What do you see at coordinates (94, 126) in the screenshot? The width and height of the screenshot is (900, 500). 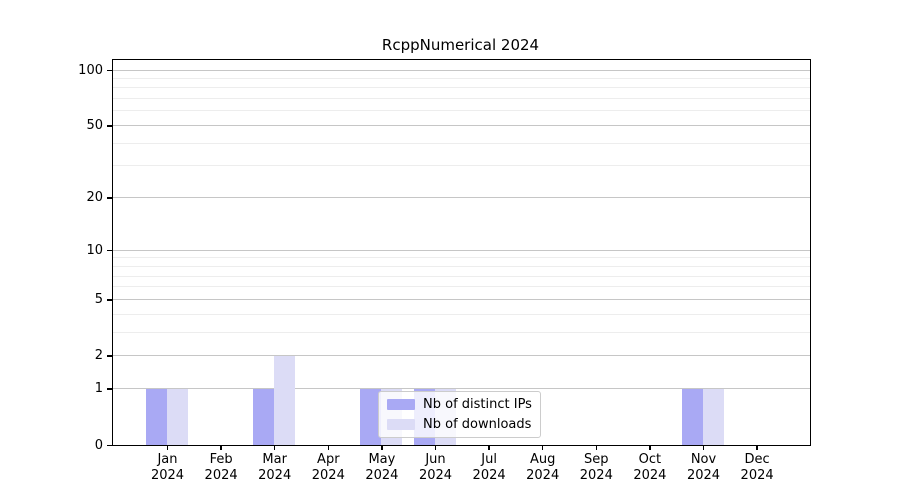 I see `y-tick-label: 50` at bounding box center [94, 126].